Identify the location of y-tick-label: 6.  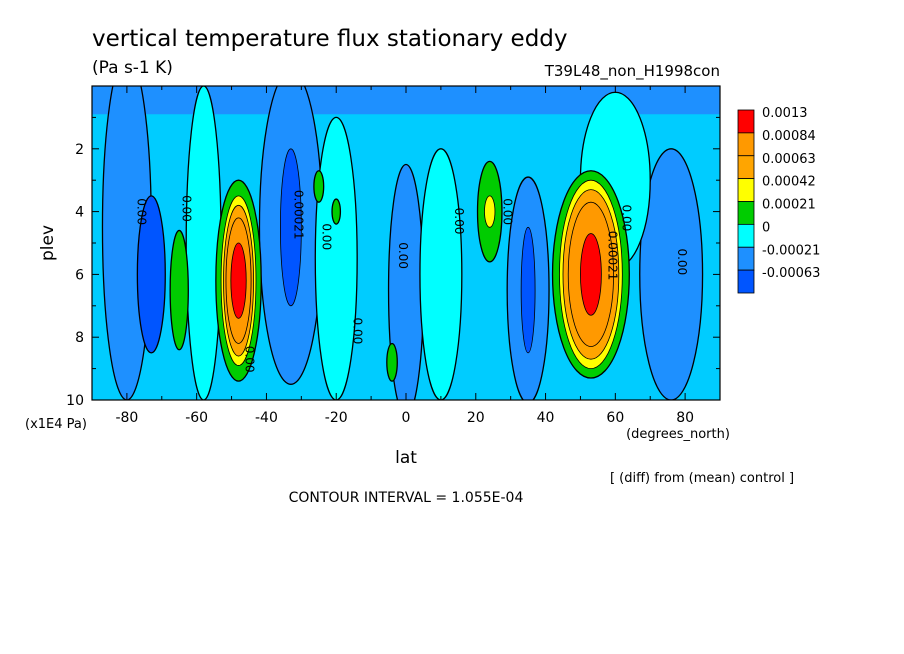
(79, 275).